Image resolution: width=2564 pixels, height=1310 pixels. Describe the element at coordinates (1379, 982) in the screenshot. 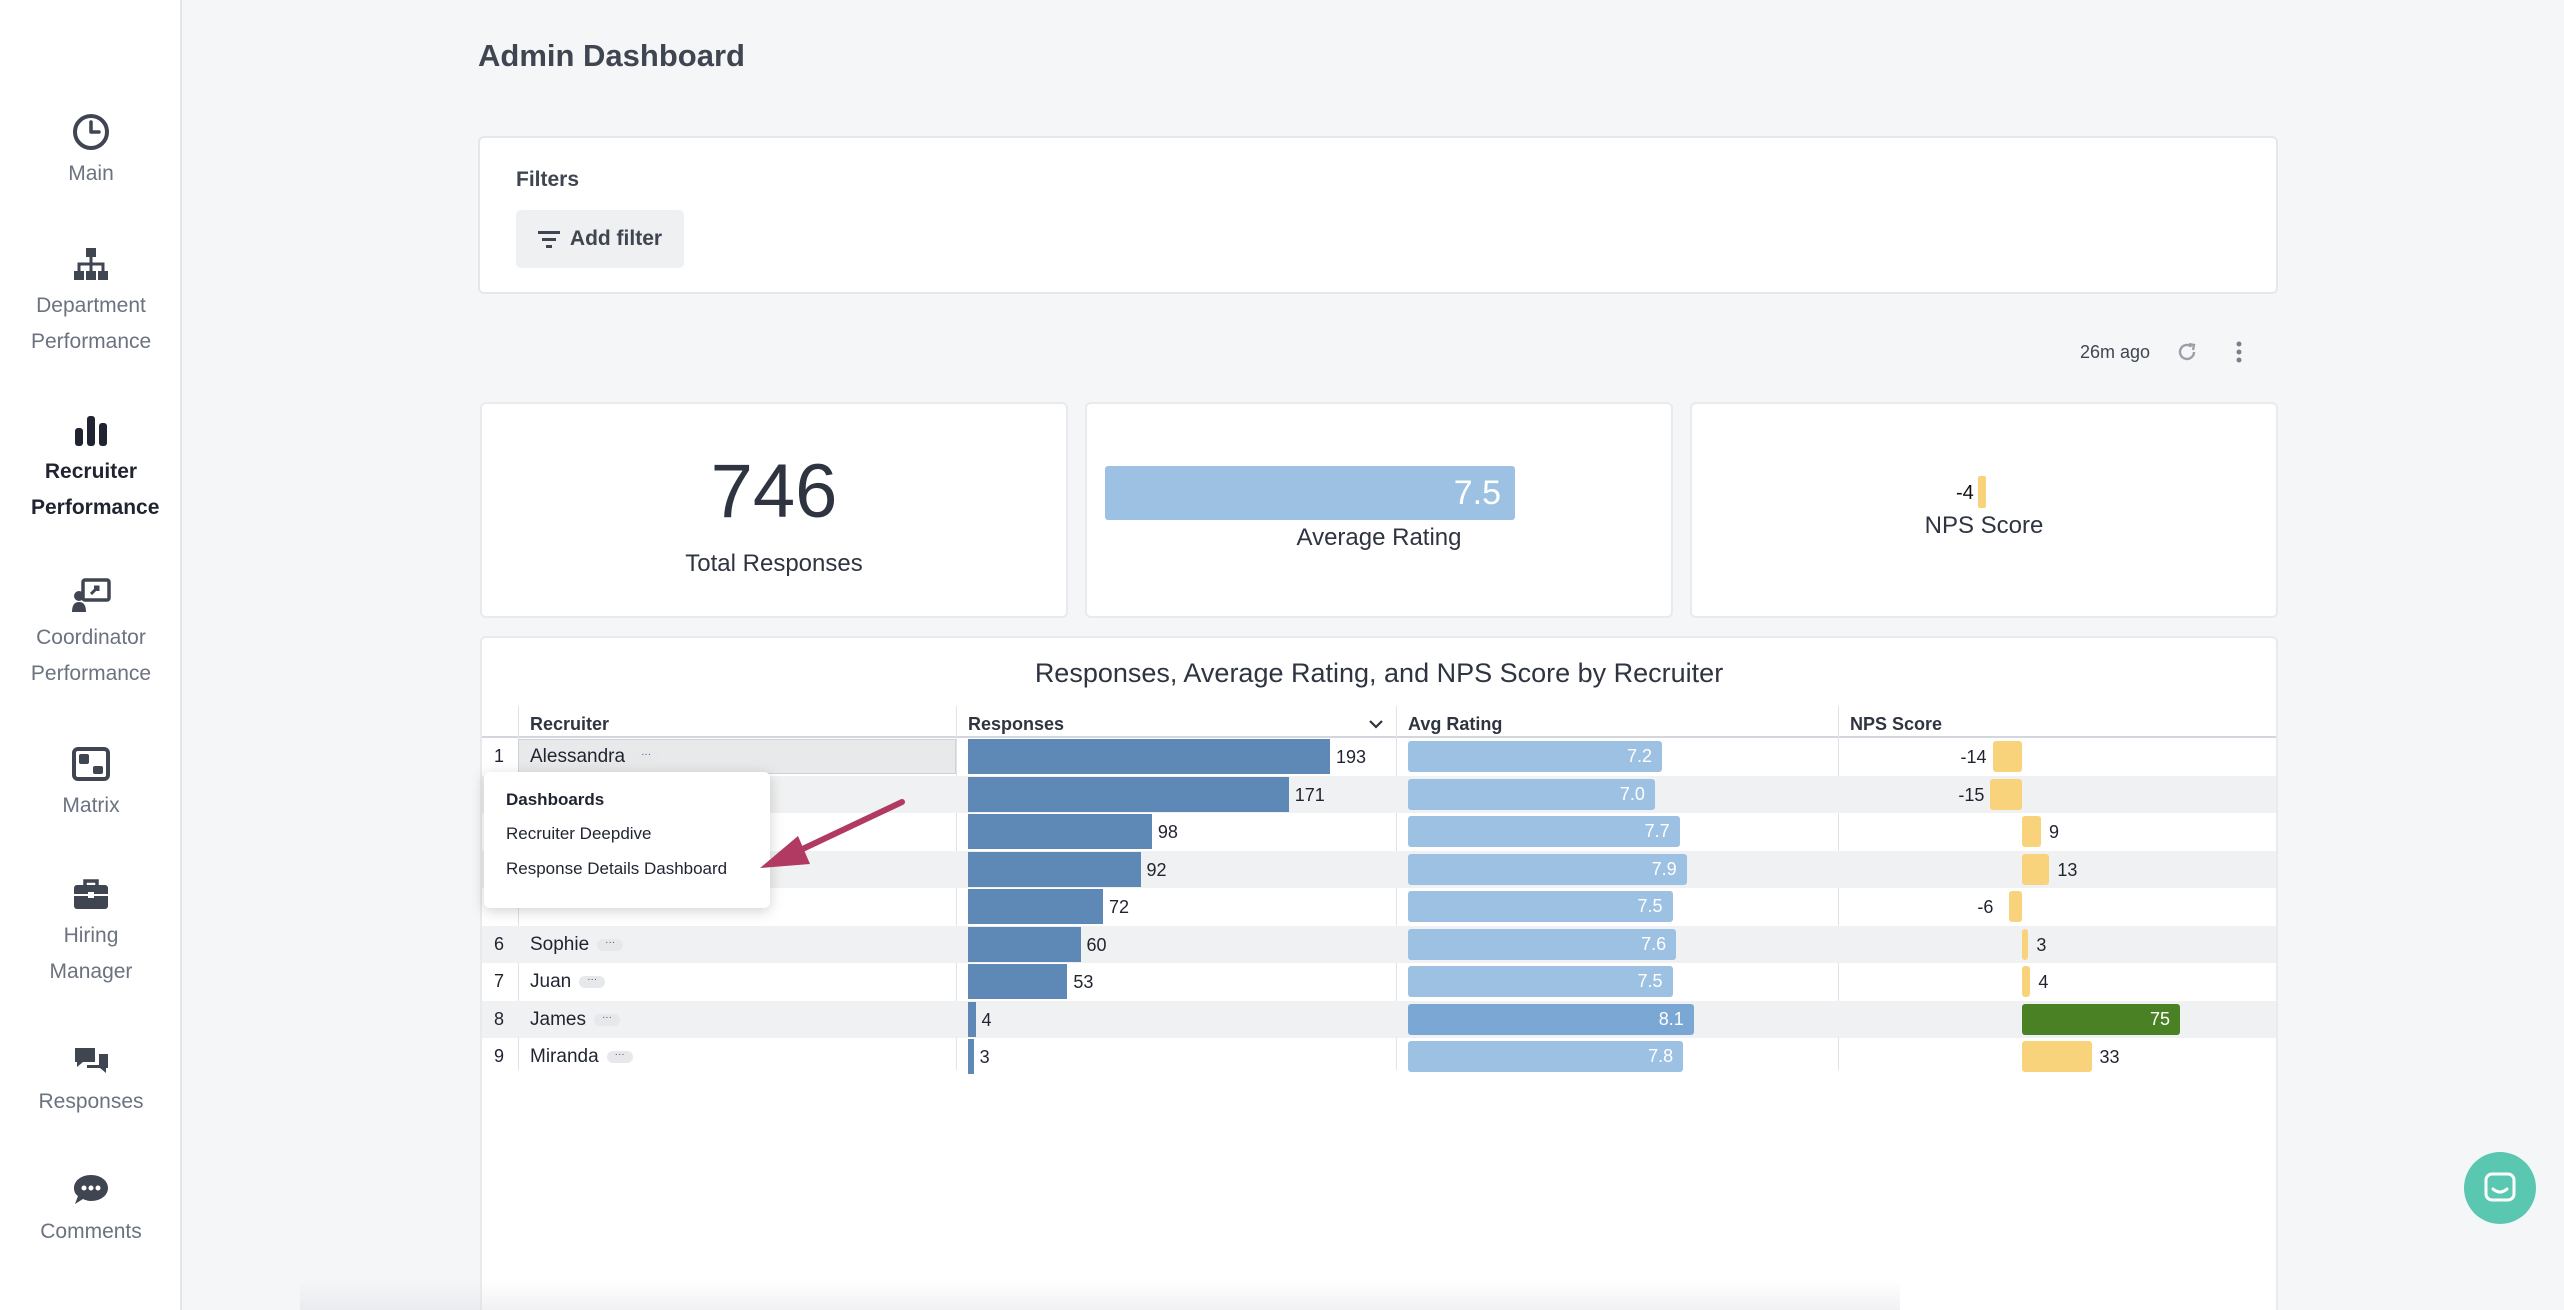

I see `table-row: 7 Juan ··· 53 7.5 4` at that location.